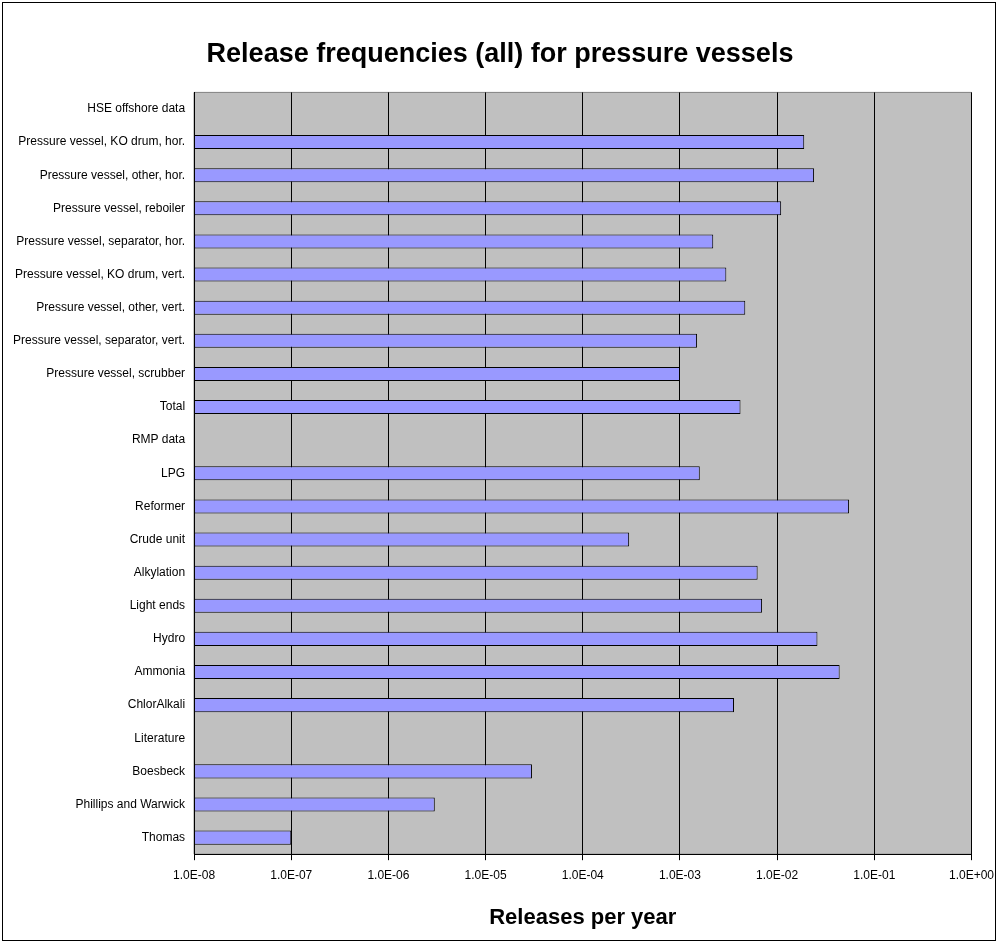  What do you see at coordinates (194, 874) in the screenshot?
I see `x-tick-label: 1.0E-08` at bounding box center [194, 874].